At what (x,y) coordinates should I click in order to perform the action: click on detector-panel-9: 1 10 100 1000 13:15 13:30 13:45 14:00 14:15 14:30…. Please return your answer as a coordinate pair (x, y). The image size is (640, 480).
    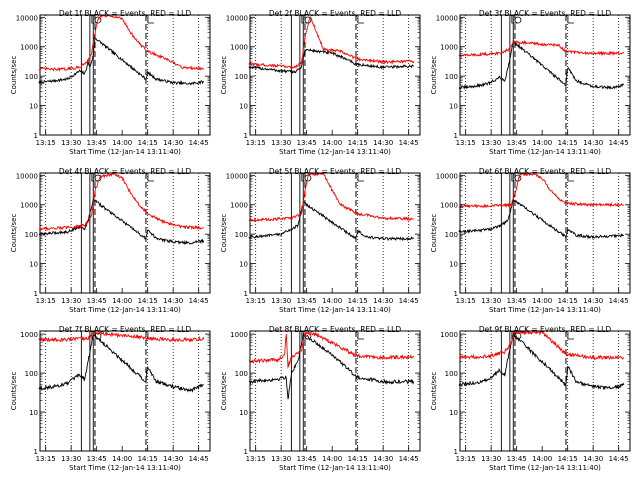
    Looking at the image, I should click on (530, 394).